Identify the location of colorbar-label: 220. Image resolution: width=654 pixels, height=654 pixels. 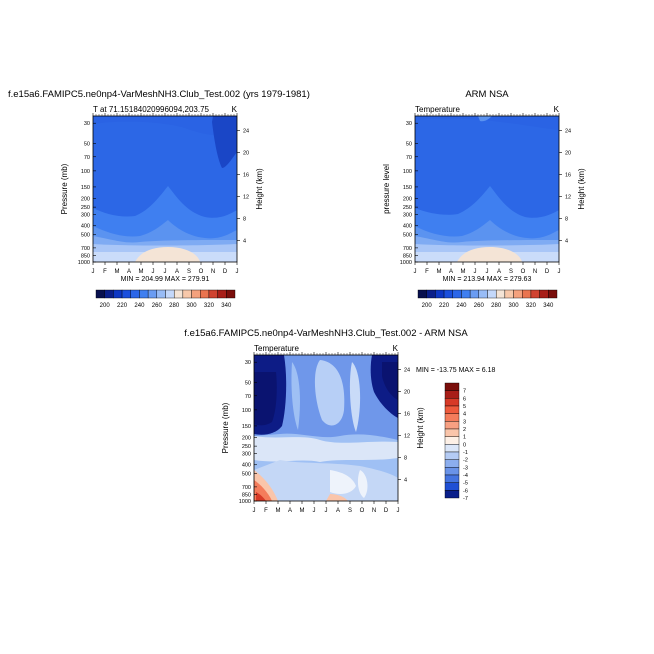
(444, 306).